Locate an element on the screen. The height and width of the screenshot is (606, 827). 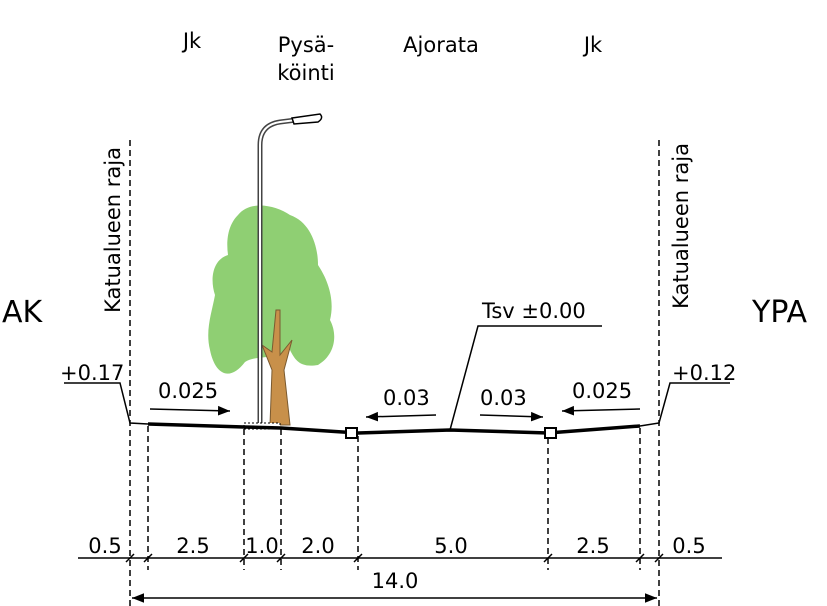
side-label: YPA is located at coordinates (779, 312).